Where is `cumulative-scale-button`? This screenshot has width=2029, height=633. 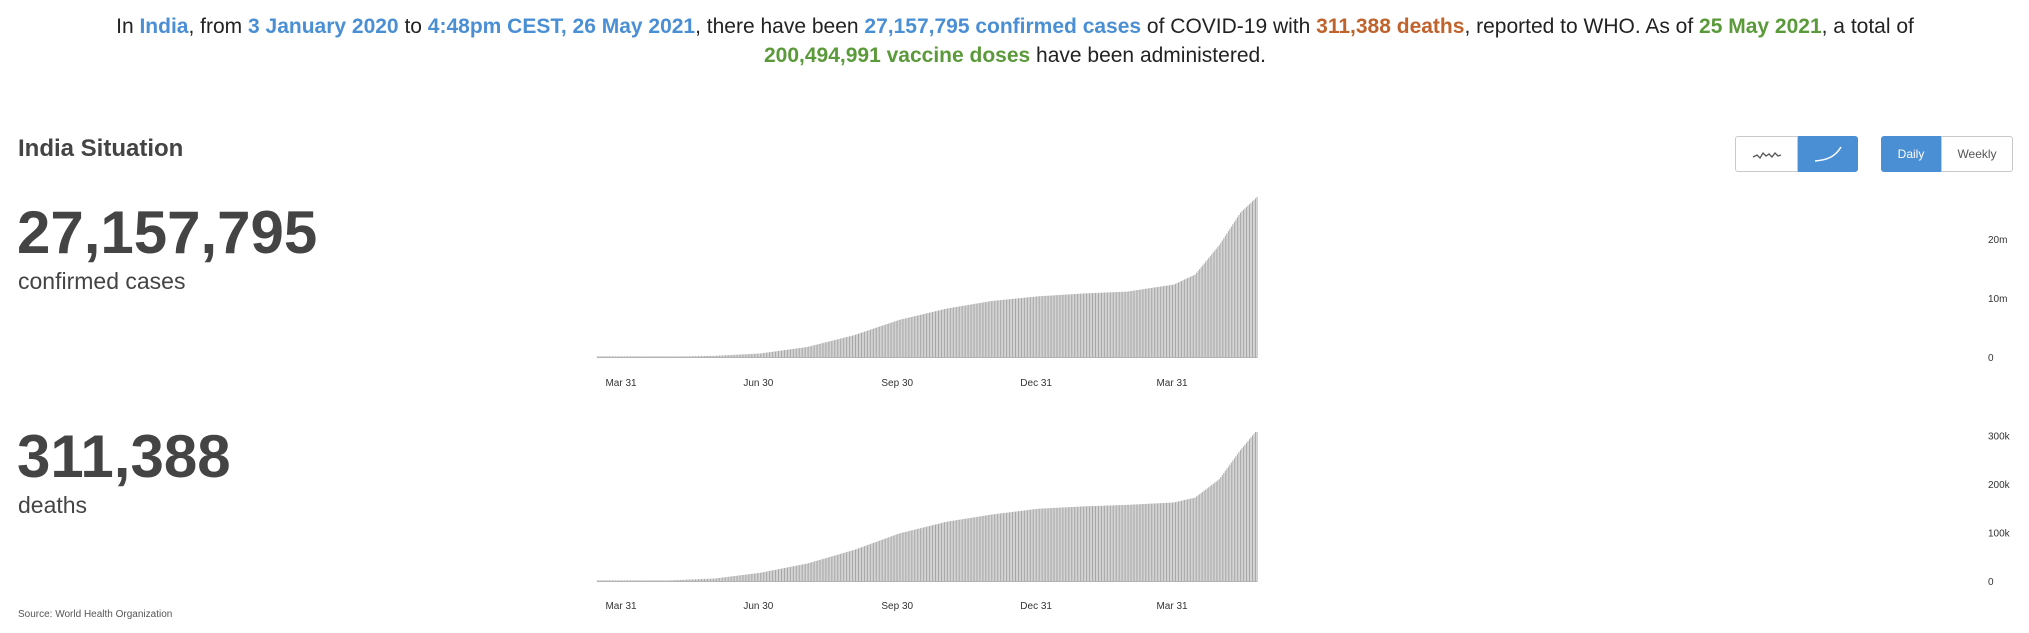
cumulative-scale-button is located at coordinates (1828, 154).